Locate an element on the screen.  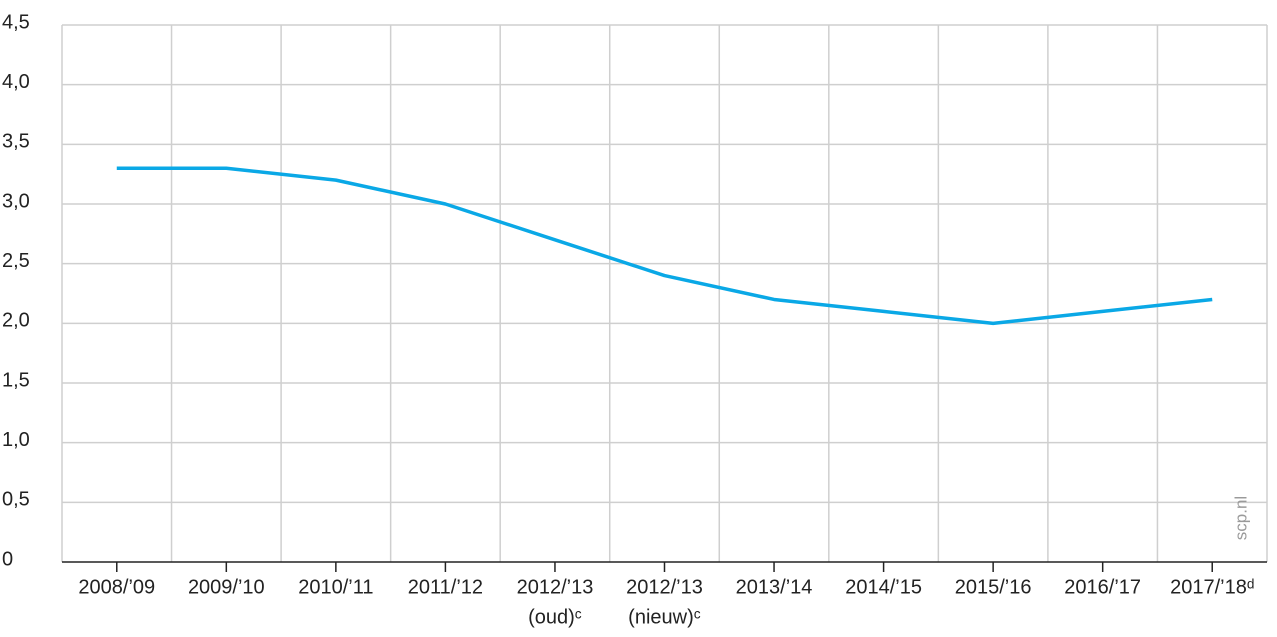
watermark: scp.nl is located at coordinates (1240, 518).